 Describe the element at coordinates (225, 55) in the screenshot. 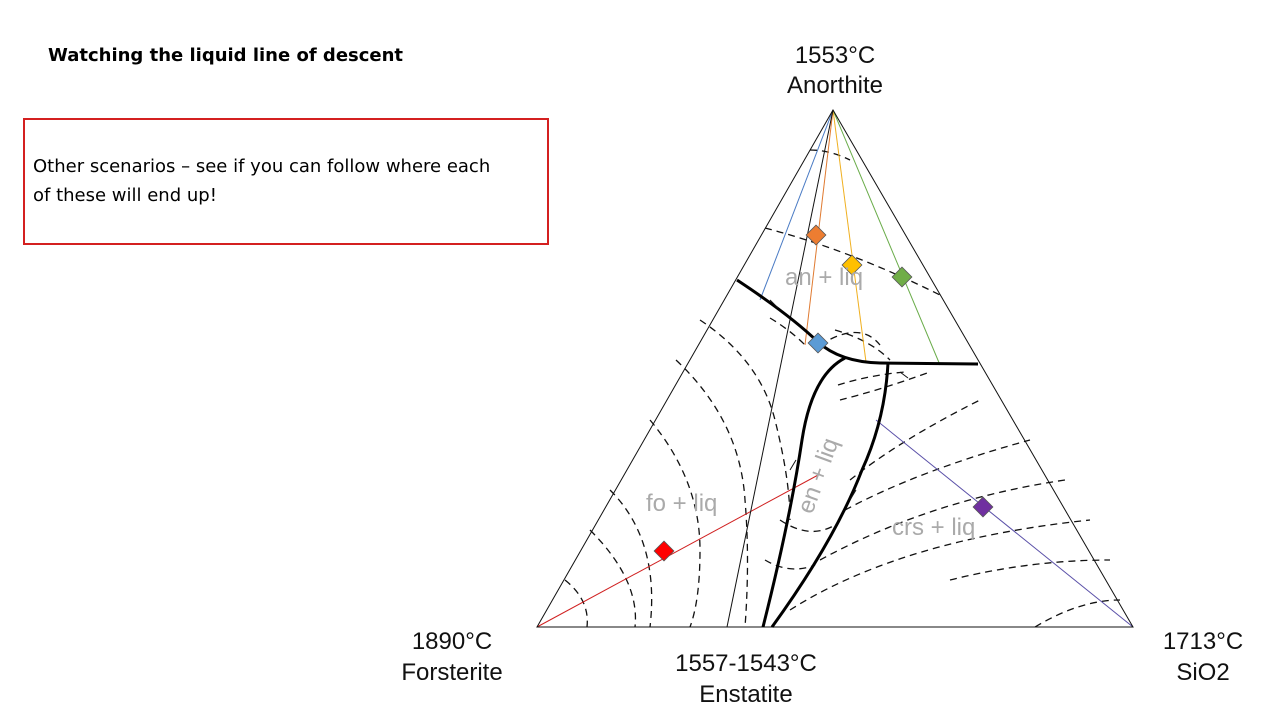

I see `slide-title: Watching the liquid line of descent` at that location.